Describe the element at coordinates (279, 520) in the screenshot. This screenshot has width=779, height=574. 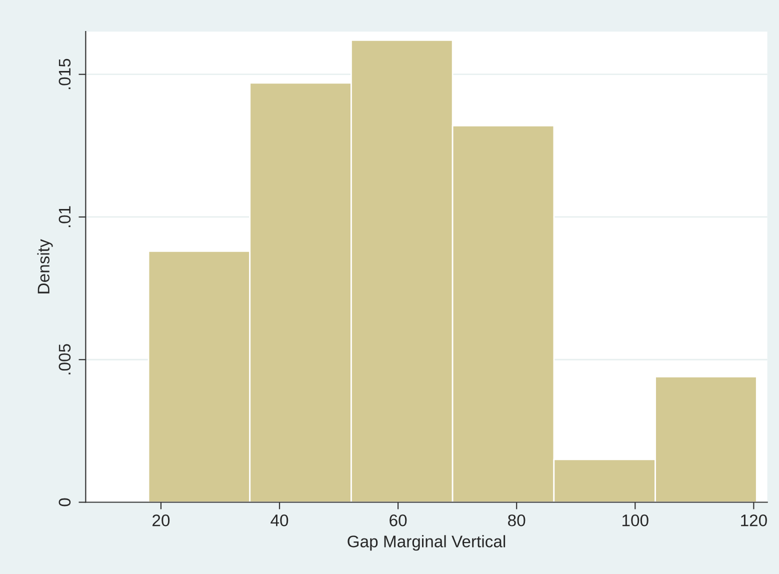
I see `x-tick-label: 40` at that location.